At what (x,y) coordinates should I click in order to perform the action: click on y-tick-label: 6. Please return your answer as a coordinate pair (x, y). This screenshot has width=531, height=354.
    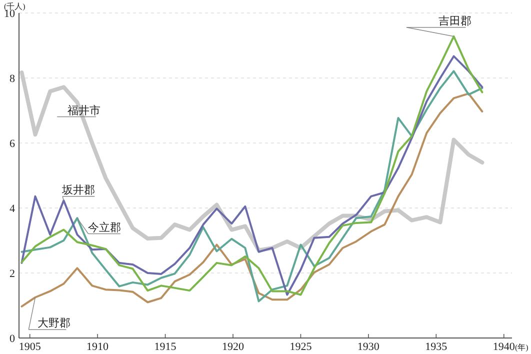
    Looking at the image, I should click on (13, 144).